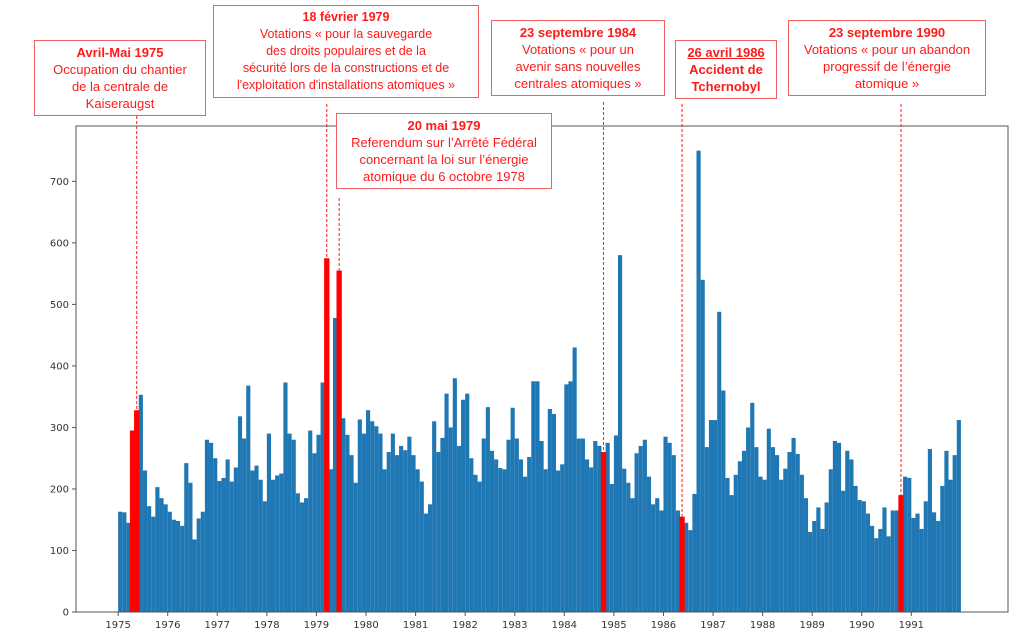  What do you see at coordinates (712, 625) in the screenshot?
I see `x-tick-label: 1987` at bounding box center [712, 625].